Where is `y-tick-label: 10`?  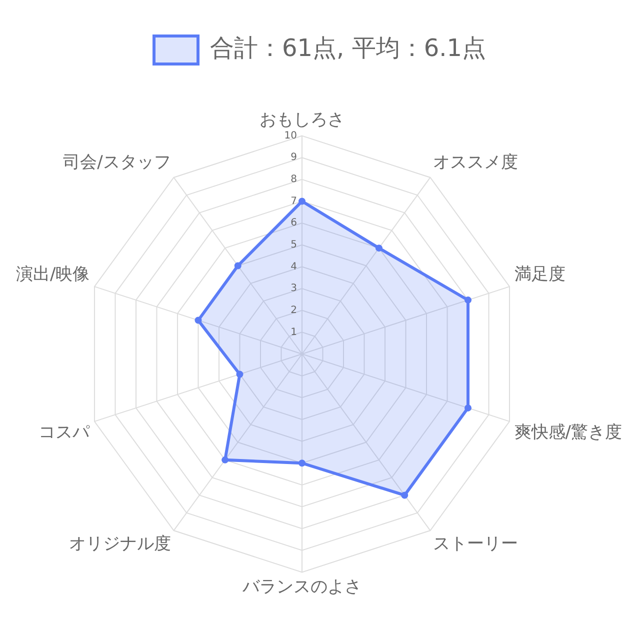 y-tick-label: 10 is located at coordinates (290, 136).